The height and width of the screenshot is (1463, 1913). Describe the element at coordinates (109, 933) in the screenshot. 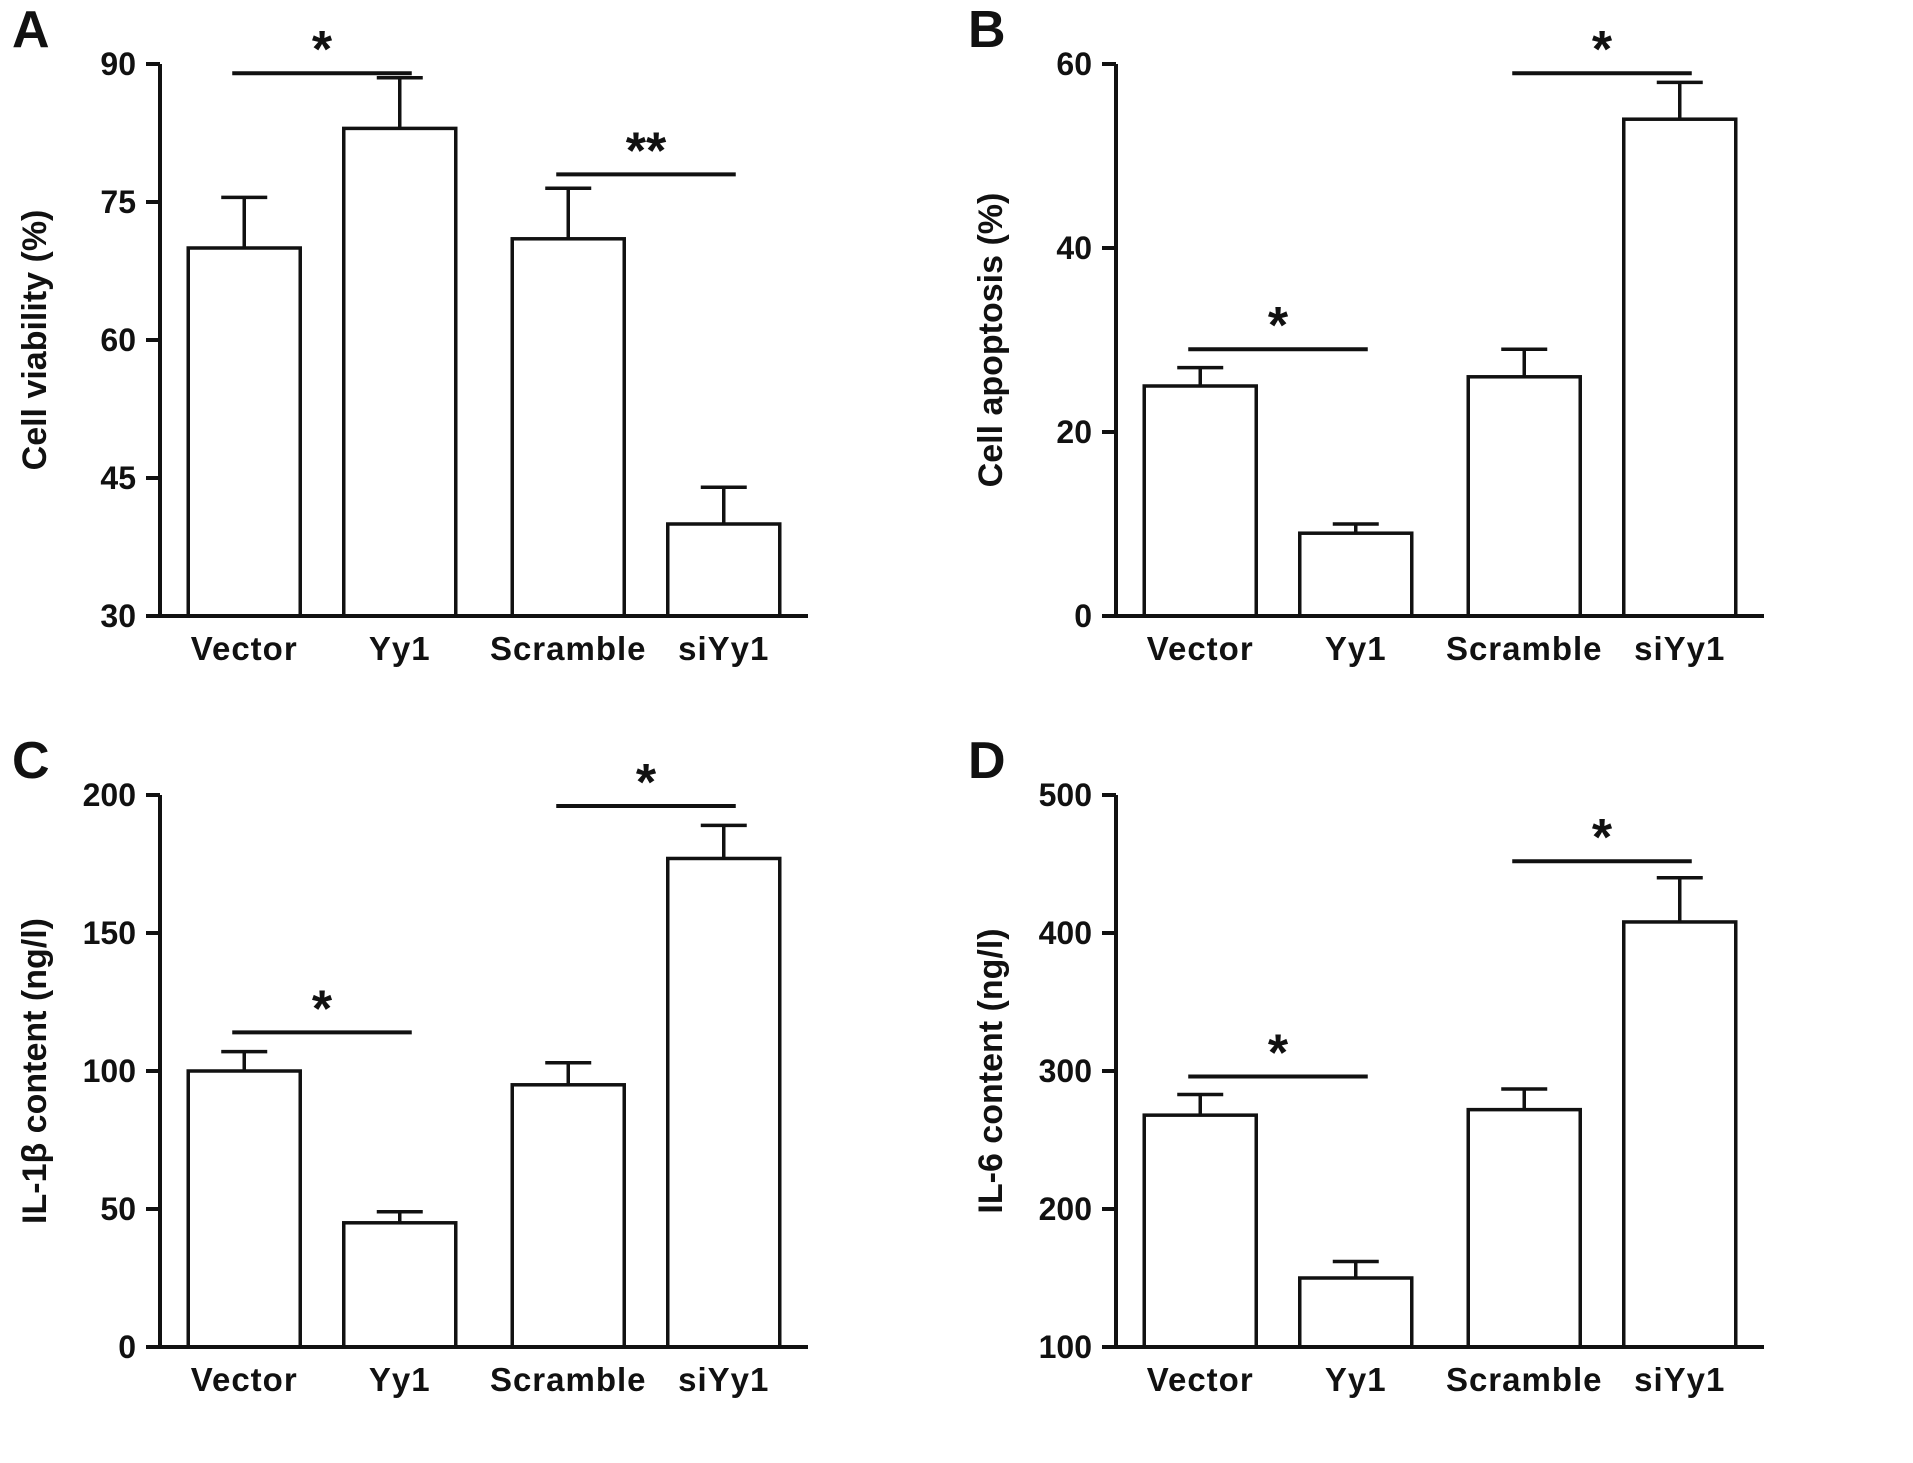

I see `y-tick-label: 150` at that location.